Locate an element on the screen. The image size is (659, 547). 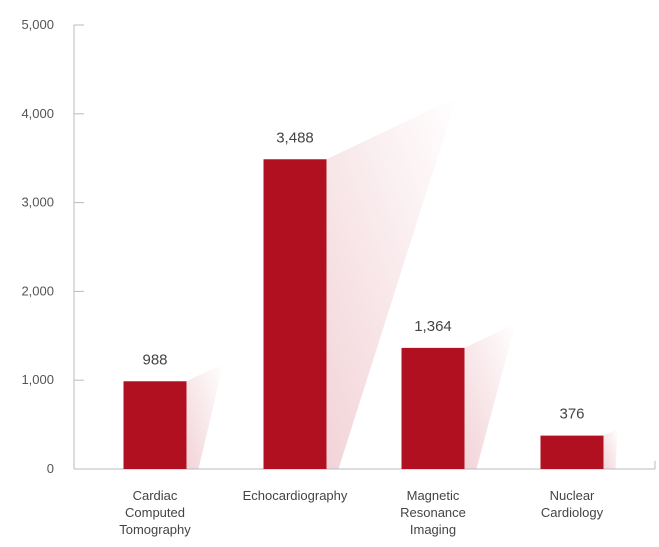
y-tick-label: 5,000 is located at coordinates (37, 24).